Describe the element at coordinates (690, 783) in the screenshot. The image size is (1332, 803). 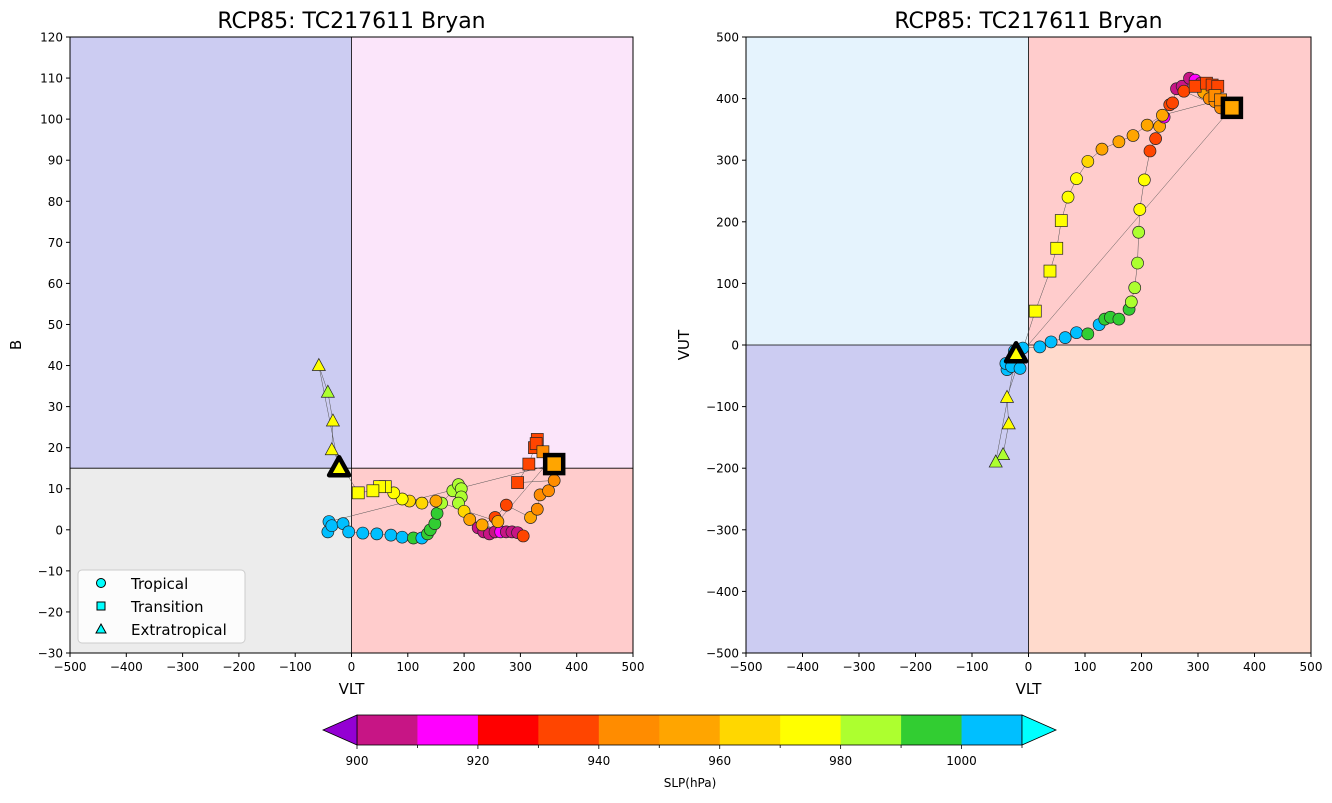
I see `colorbar-label: SLP(hPa)` at that location.